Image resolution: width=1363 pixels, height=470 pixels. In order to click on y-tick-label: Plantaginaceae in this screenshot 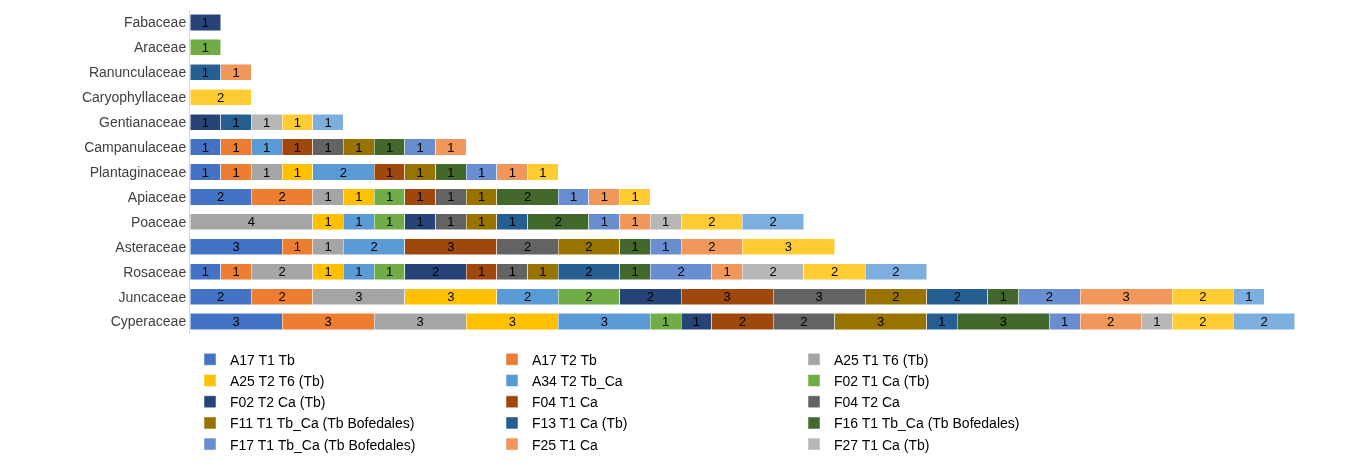, I will do `click(138, 171)`.